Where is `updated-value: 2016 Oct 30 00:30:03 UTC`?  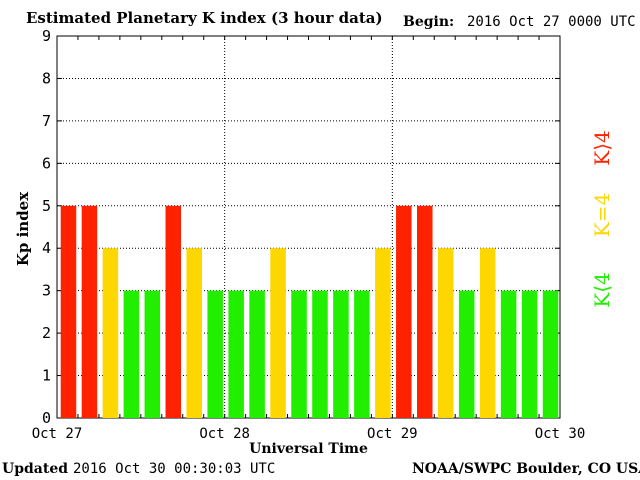 updated-value: 2016 Oct 30 00:30:03 UTC is located at coordinates (174, 469).